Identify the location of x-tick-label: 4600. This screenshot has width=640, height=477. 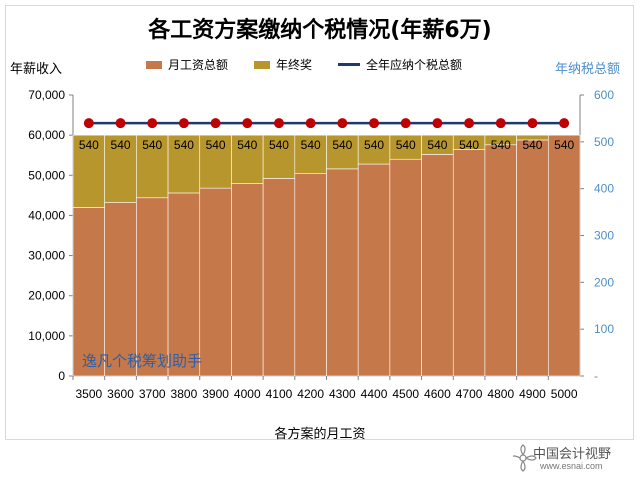
(437, 394).